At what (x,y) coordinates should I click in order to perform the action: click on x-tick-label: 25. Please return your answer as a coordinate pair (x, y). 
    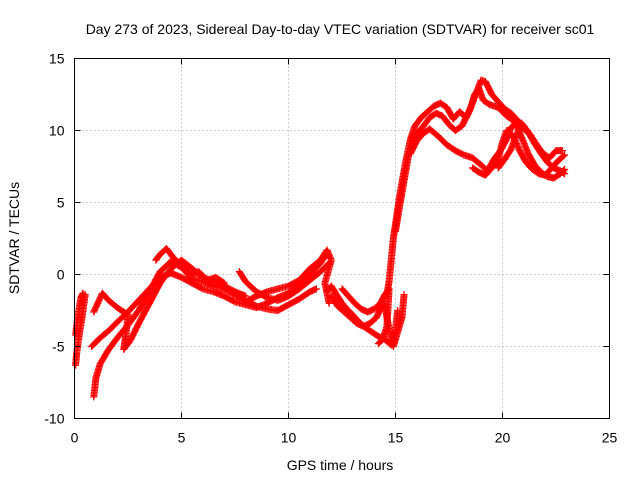
    Looking at the image, I should click on (610, 438).